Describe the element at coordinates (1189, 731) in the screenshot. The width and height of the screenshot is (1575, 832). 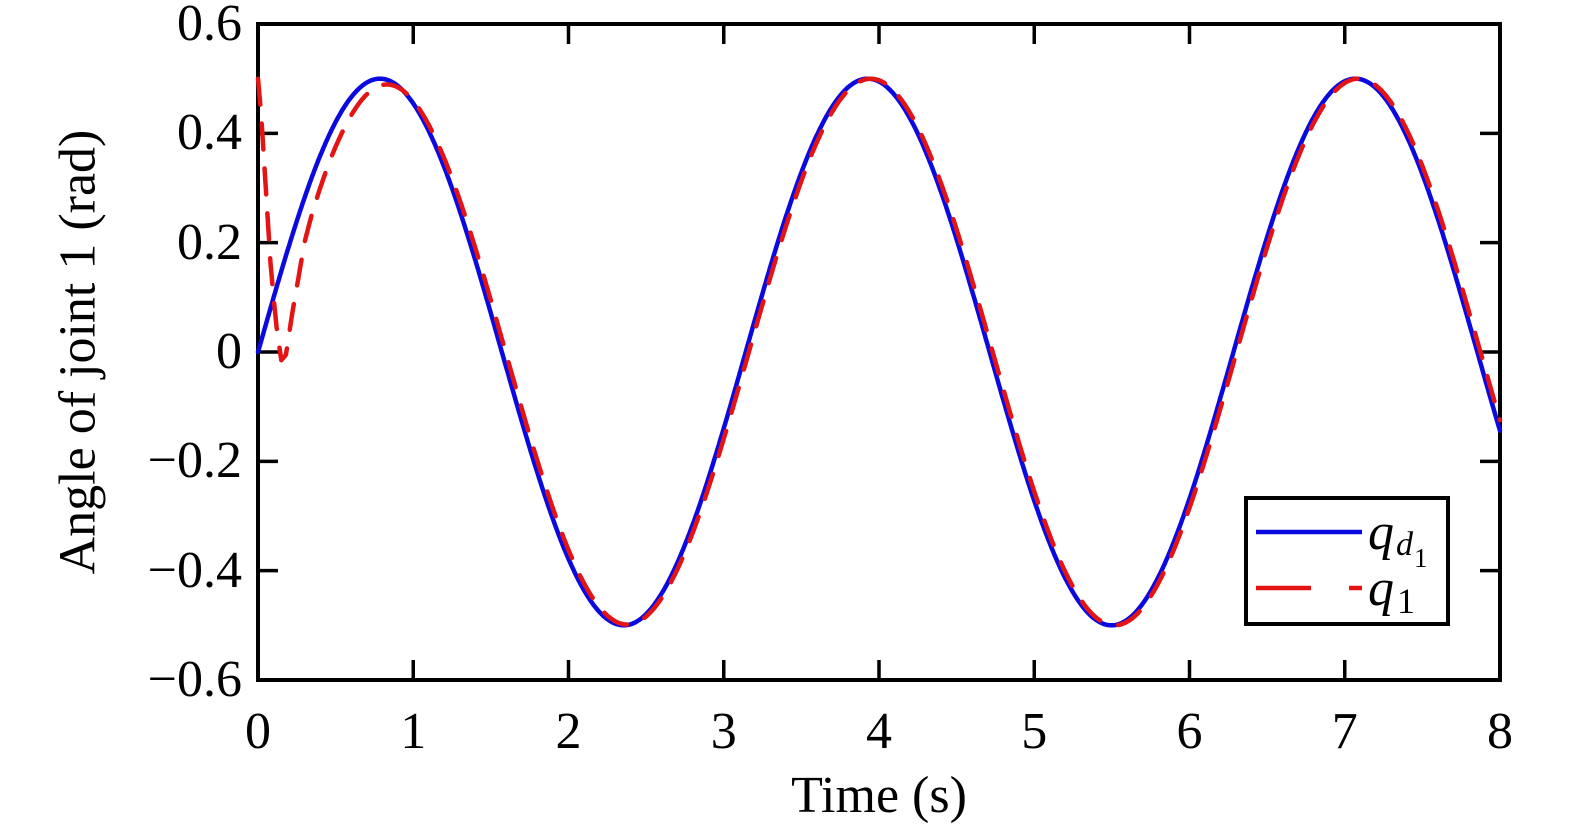
I see `x-tick-label-6: 6` at that location.